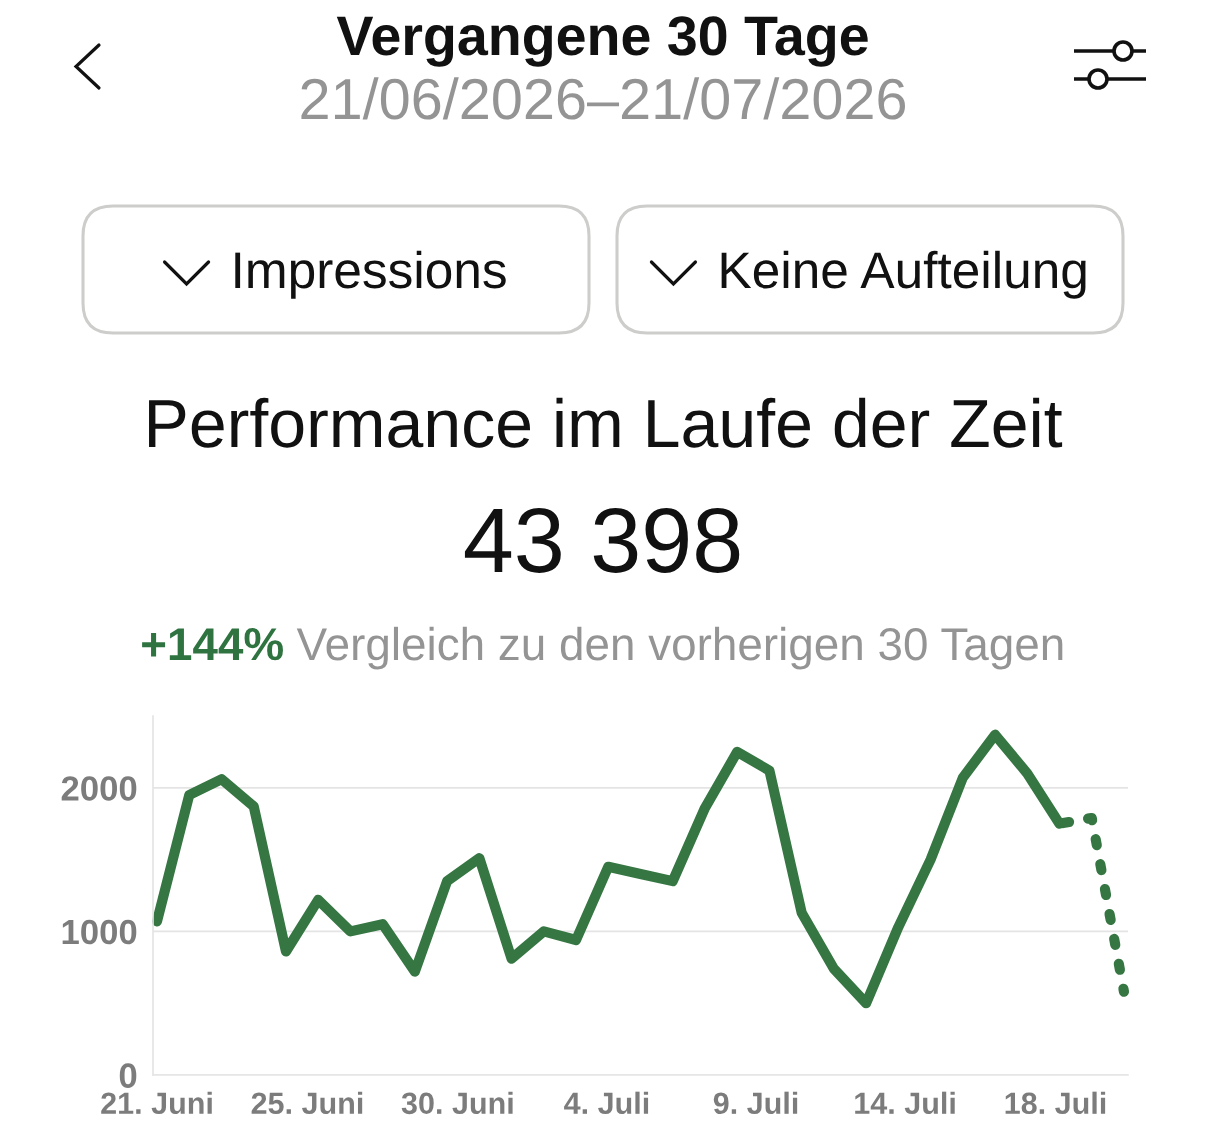 This screenshot has height=1137, width=1206. Describe the element at coordinates (212, 644) in the screenshot. I see `text: +144%` at that location.